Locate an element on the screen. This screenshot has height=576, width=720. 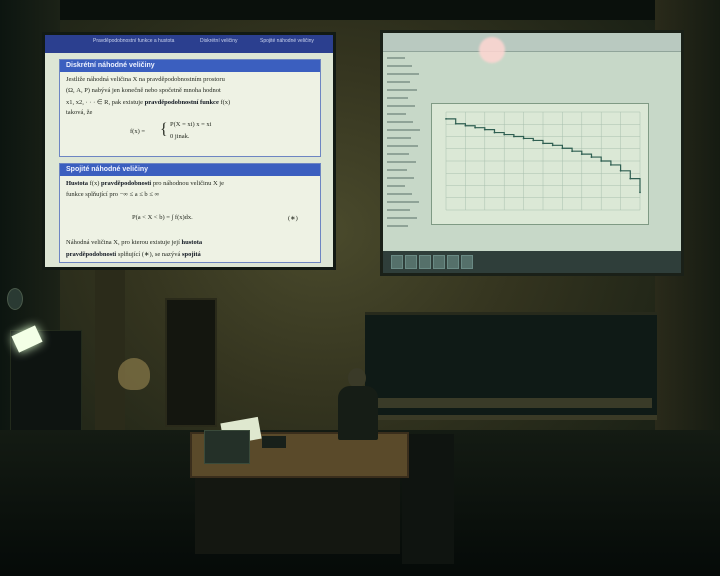
wall-pillar is located at coordinates (110, 350).